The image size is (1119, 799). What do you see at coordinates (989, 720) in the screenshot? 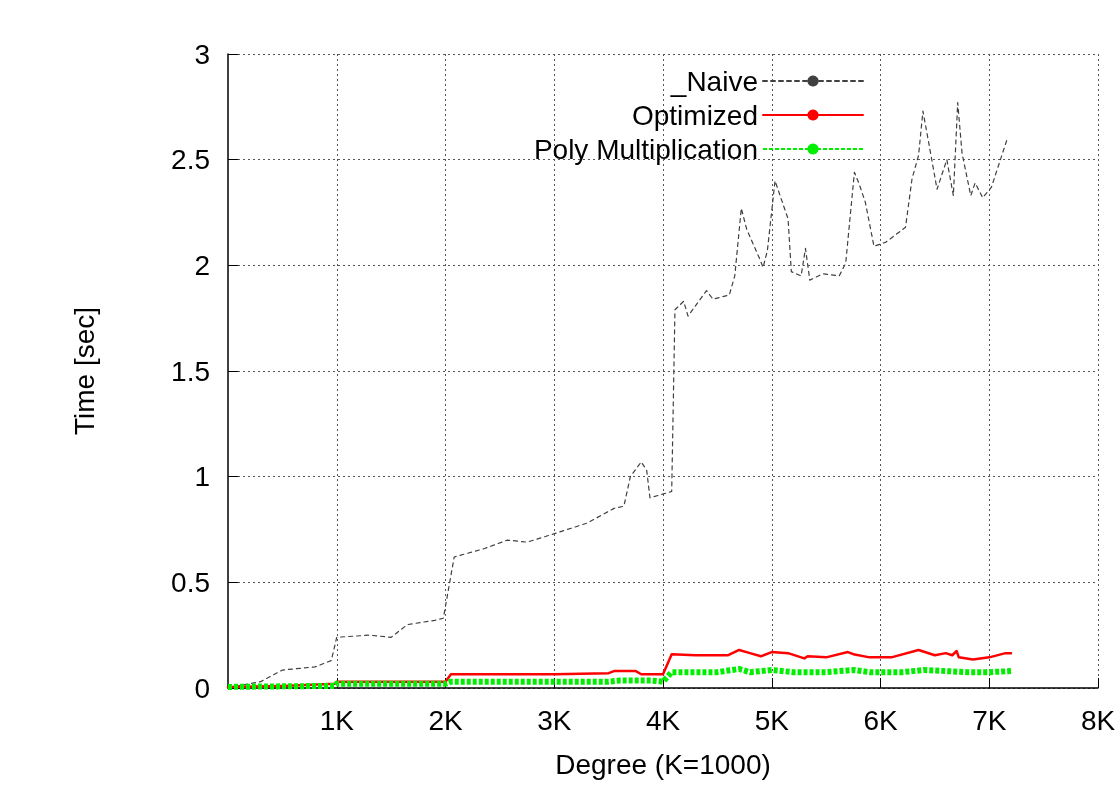
I see `x-tick-label: 7K` at bounding box center [989, 720].